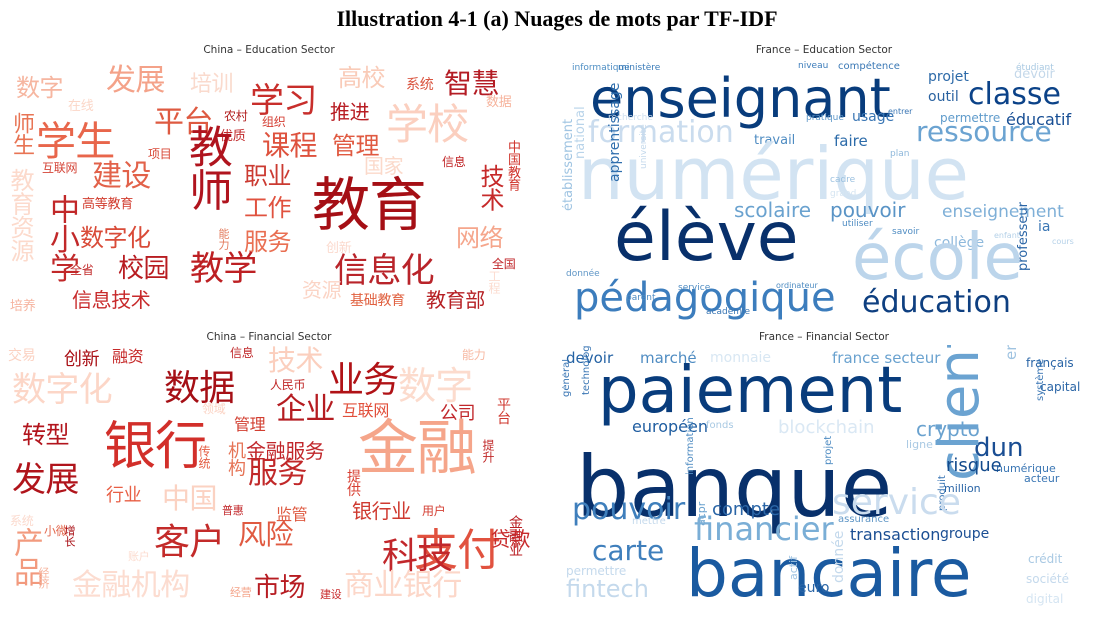 The image size is (1114, 619). I want to click on cloud-word: million, so click(962, 488).